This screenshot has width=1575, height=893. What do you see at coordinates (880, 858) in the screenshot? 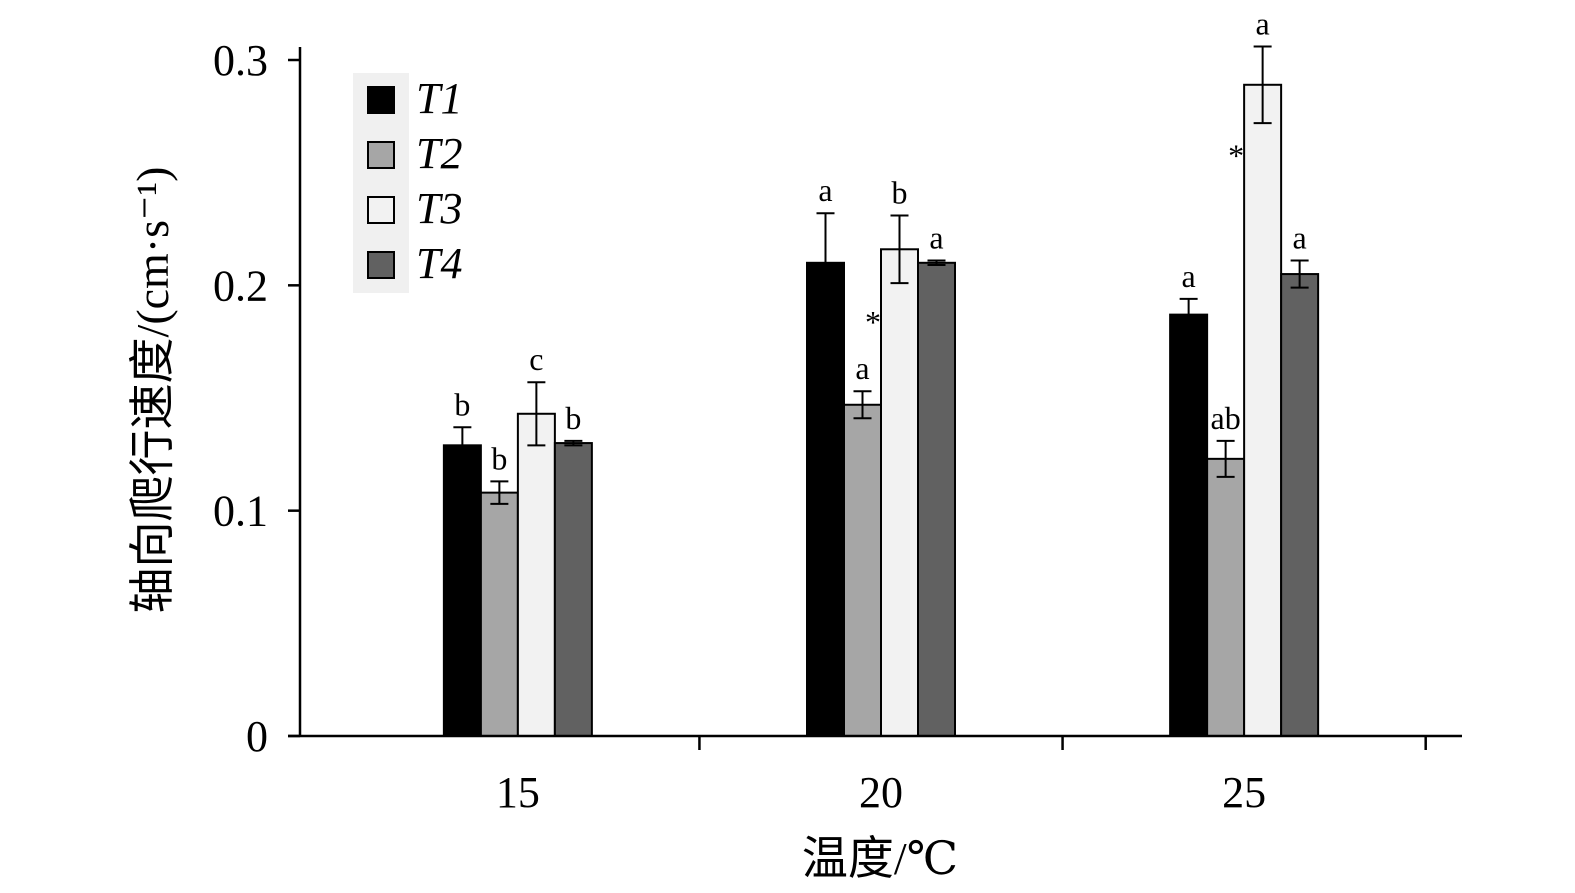
I see `x-axis-title: 温度/℃` at bounding box center [880, 858].